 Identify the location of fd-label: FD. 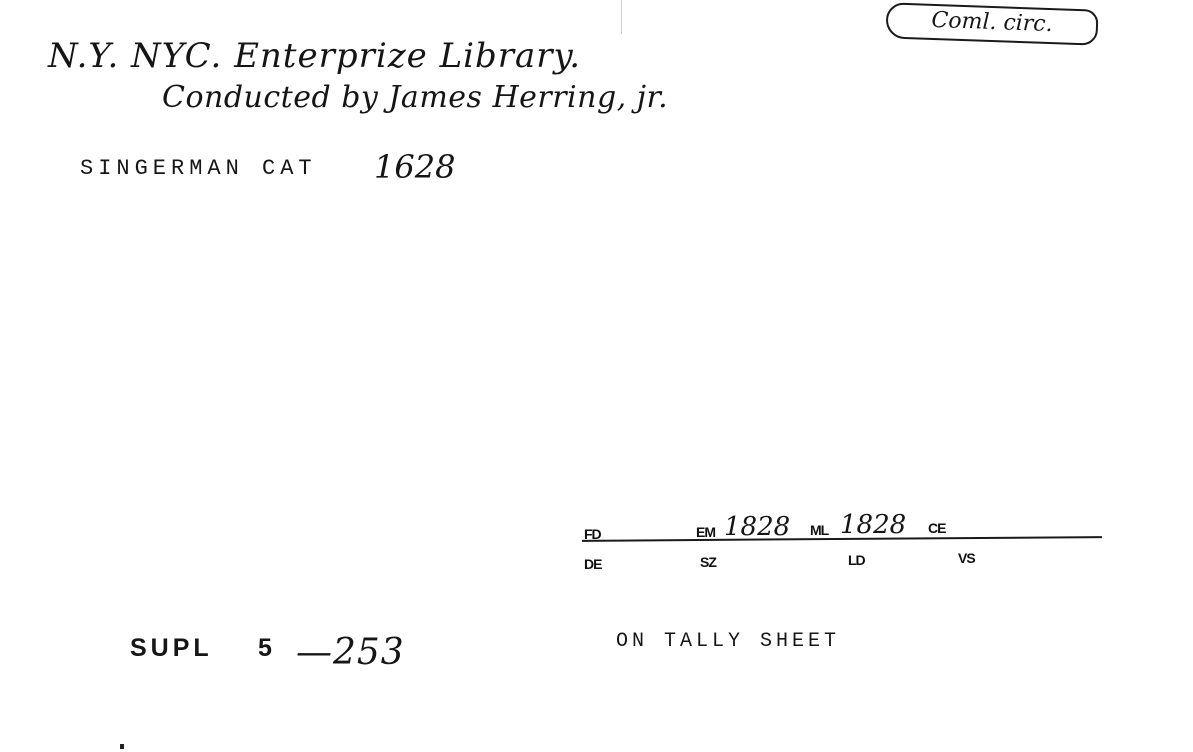
(593, 534).